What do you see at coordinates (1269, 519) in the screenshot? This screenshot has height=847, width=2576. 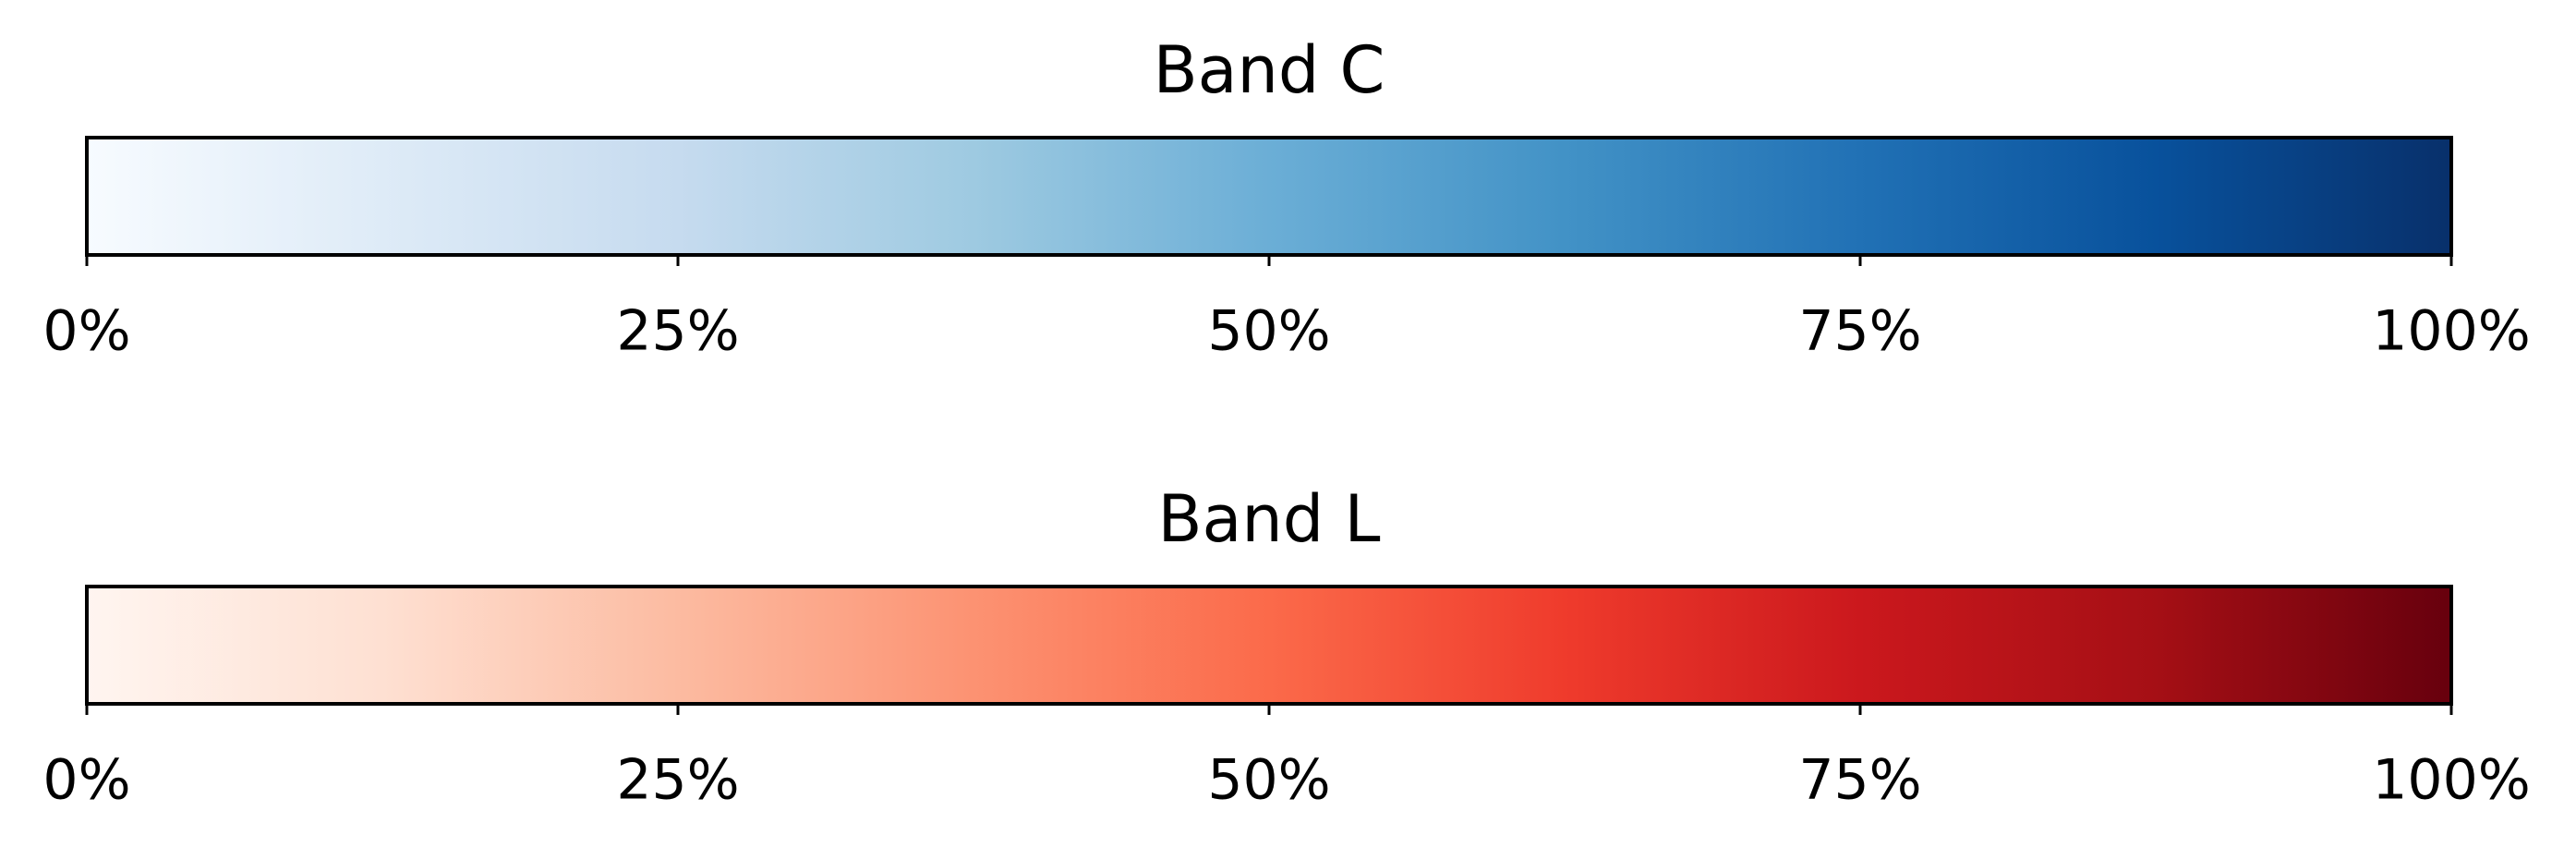 I see `chart-title: Band L` at bounding box center [1269, 519].